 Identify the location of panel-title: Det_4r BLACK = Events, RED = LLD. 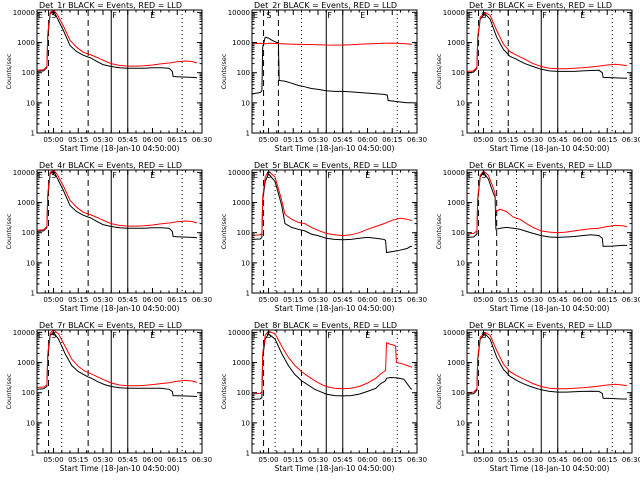
(110, 165).